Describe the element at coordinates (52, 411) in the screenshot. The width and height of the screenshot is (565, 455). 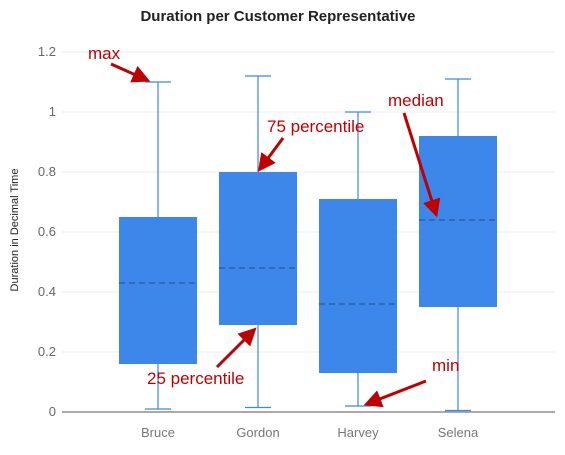
I see `y-tick-label: 0` at that location.